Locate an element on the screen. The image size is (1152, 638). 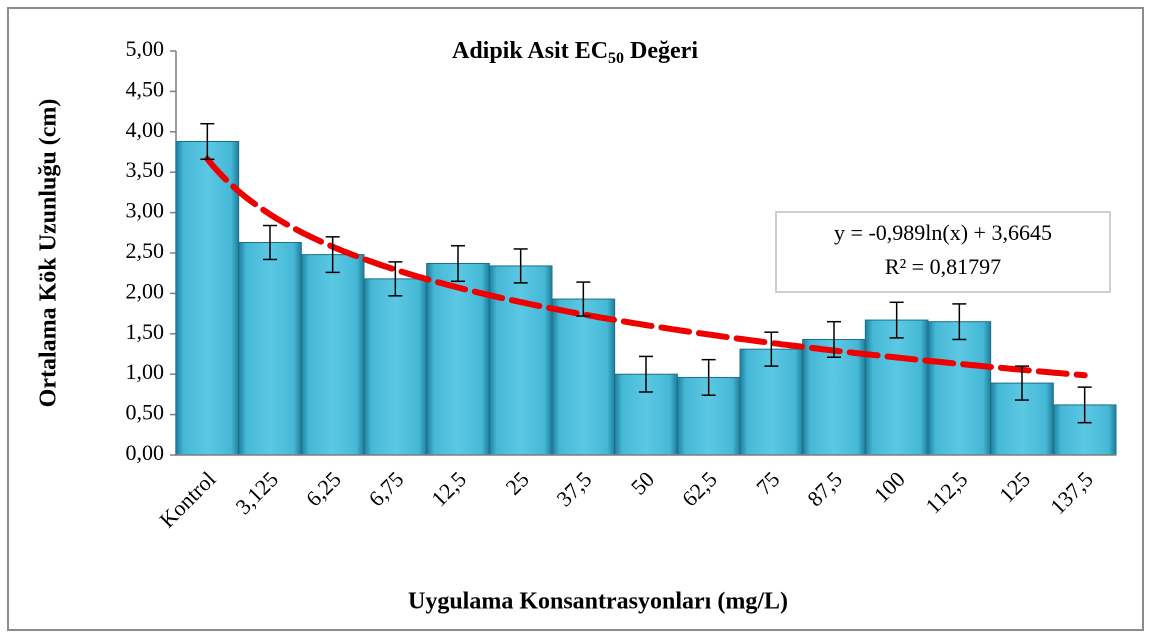
chart-title: Adipik Asit EC50 Değeri is located at coordinates (575, 52).